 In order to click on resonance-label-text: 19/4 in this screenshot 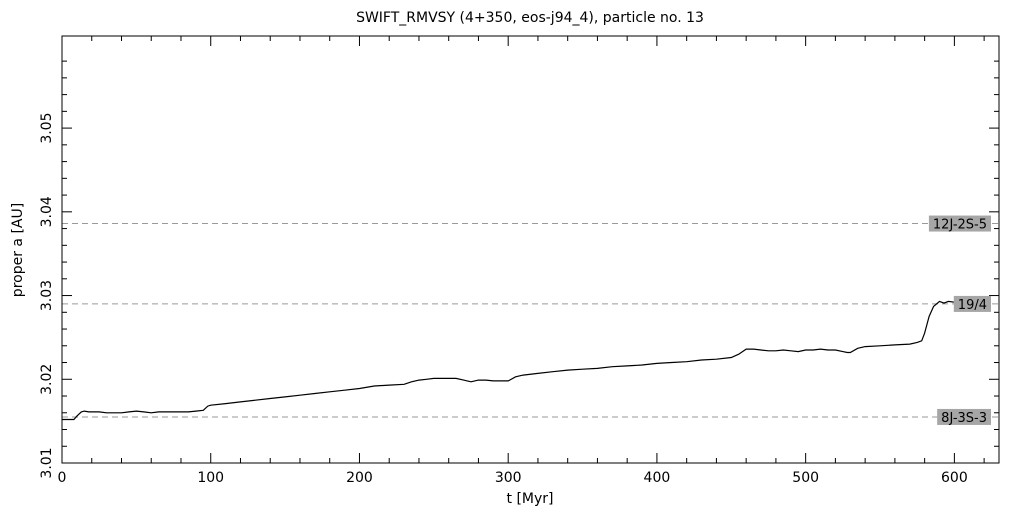, I will do `click(972, 305)`.